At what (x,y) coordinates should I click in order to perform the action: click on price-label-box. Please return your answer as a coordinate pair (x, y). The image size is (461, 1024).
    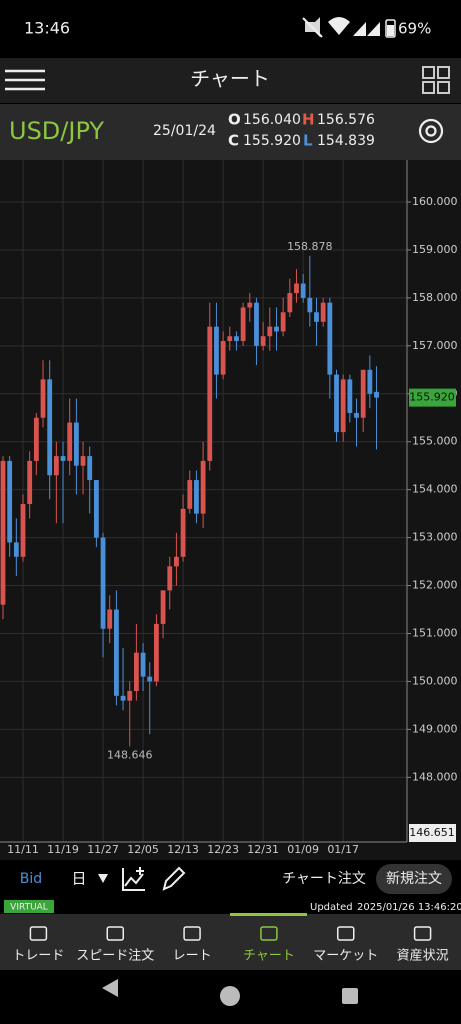
    Looking at the image, I should click on (432, 833).